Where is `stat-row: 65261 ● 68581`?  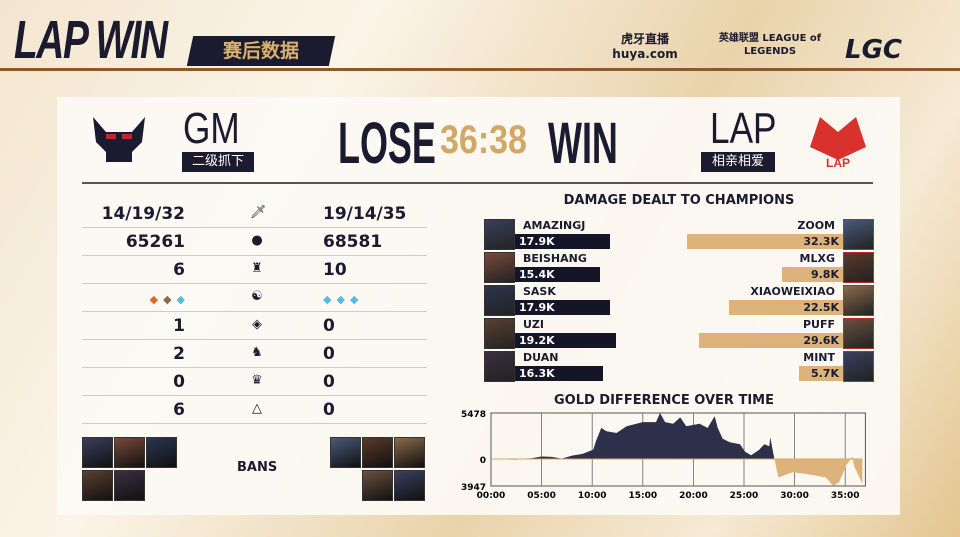 stat-row: 65261 ● 68581 is located at coordinates (254, 242).